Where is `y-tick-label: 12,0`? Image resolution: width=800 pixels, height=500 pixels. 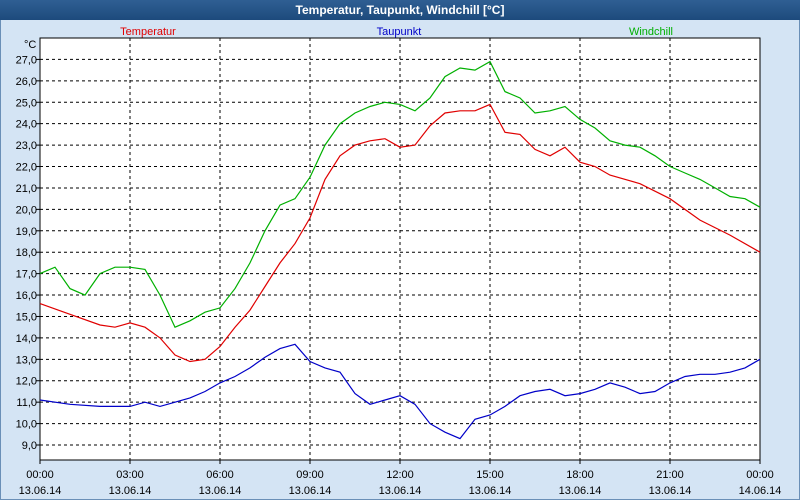
y-tick-label: 12,0 is located at coordinates (26, 382).